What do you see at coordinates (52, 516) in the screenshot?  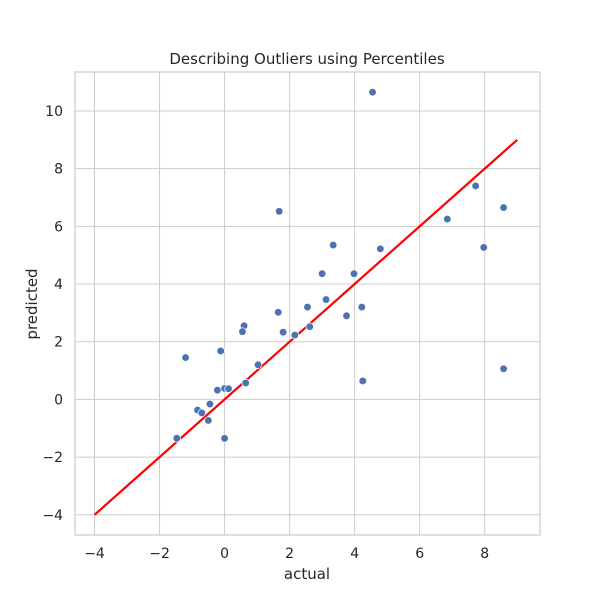 I see `y-tick-label: −4` at bounding box center [52, 516].